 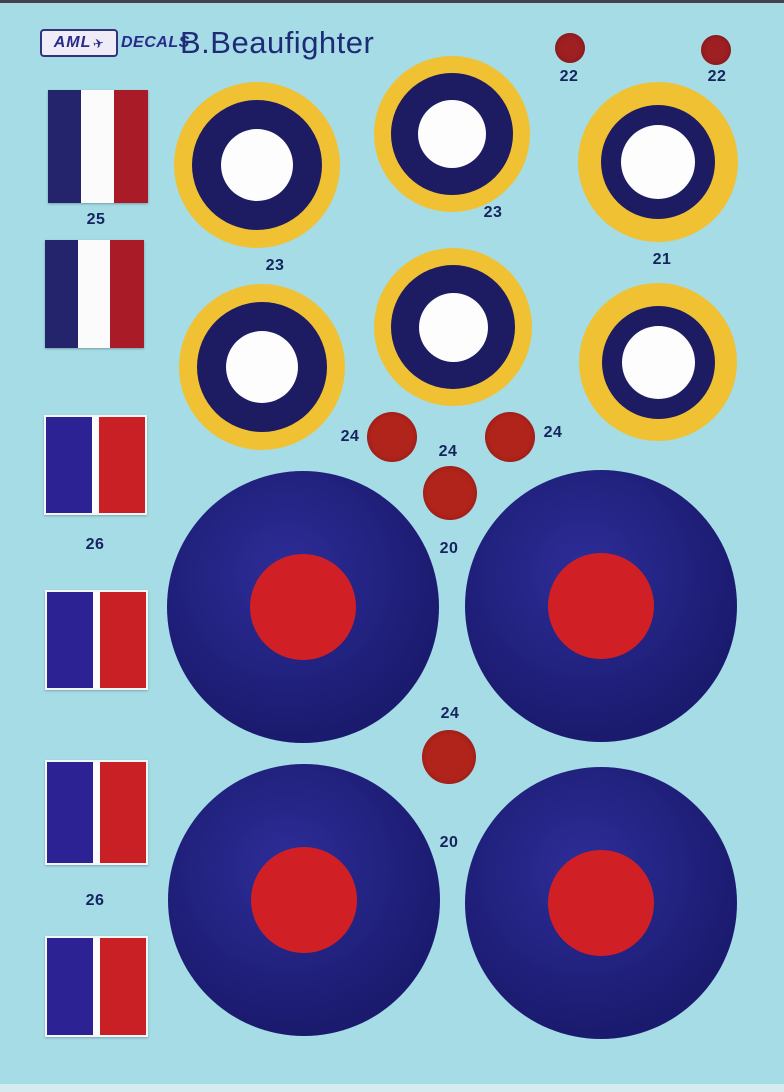 What do you see at coordinates (98, 43) in the screenshot?
I see `aircraft-icon: ✈` at bounding box center [98, 43].